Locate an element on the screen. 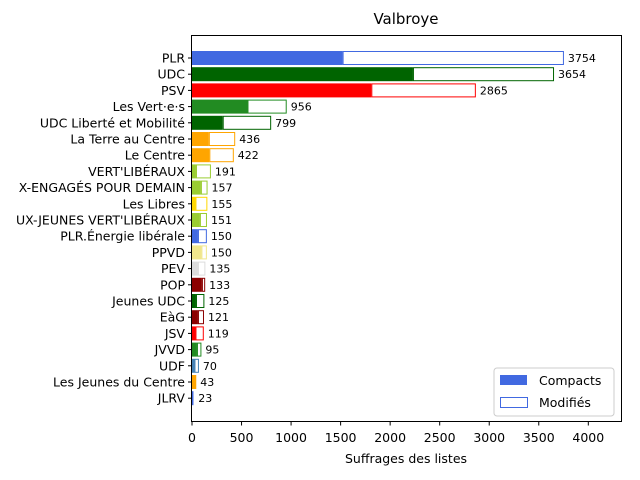 The height and width of the screenshot is (480, 640). x-tick-label: 3000 is located at coordinates (489, 437).